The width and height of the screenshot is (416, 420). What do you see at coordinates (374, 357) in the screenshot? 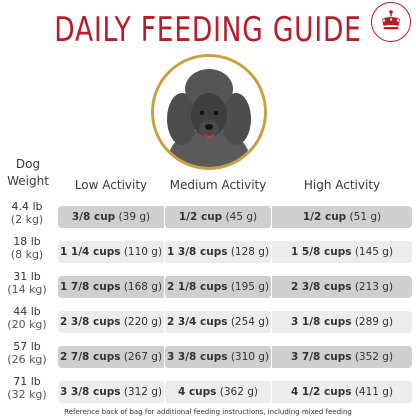
I see `grams-amount: (352 g)` at bounding box center [374, 357].